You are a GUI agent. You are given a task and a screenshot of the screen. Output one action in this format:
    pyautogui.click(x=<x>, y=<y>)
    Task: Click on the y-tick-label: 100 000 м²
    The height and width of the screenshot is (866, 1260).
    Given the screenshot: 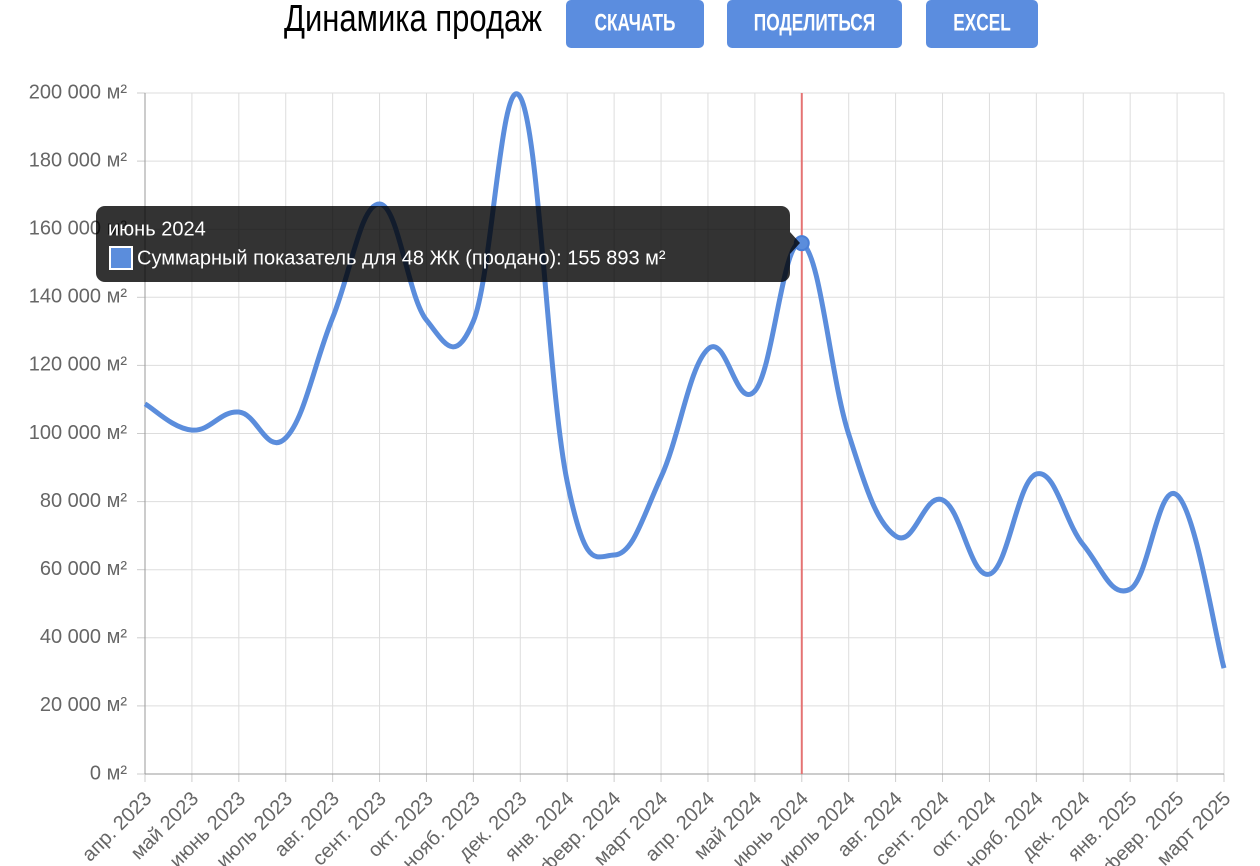 What is the action you would take?
    pyautogui.click(x=78, y=433)
    